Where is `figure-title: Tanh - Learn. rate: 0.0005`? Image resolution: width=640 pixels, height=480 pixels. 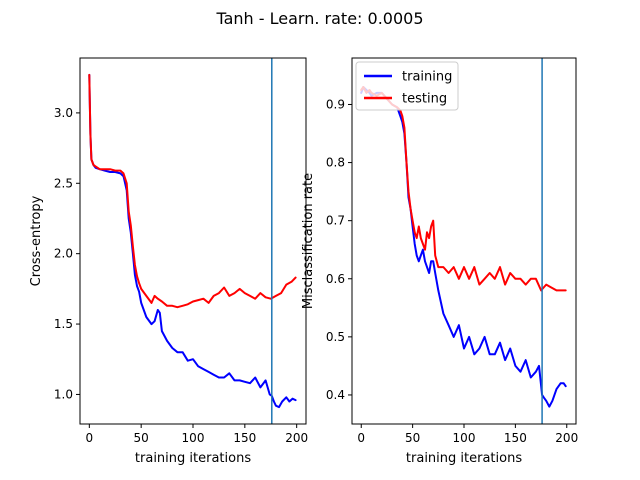
figure-title: Tanh - Learn. rate: 0.0005 is located at coordinates (319, 18).